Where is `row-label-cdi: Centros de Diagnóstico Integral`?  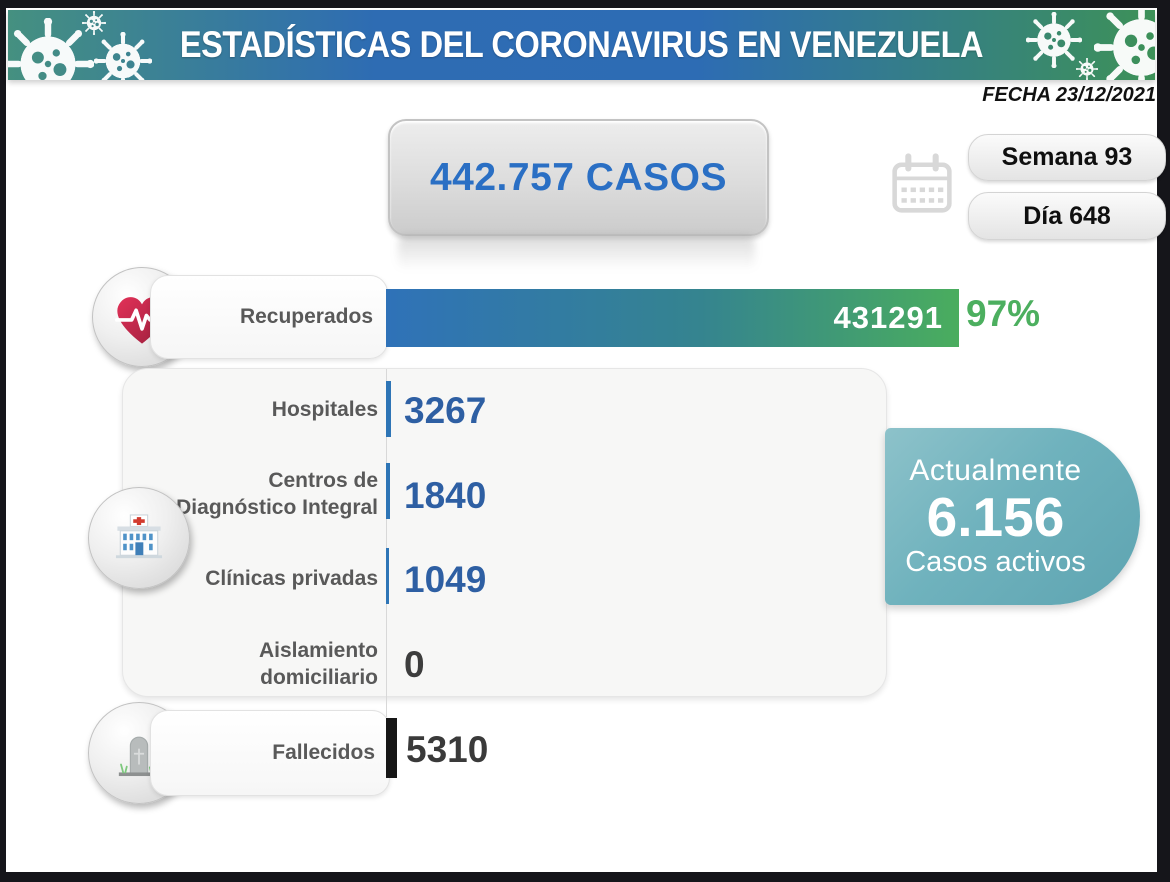 row-label-cdi: Centros de Diagnóstico Integral is located at coordinates (252, 494).